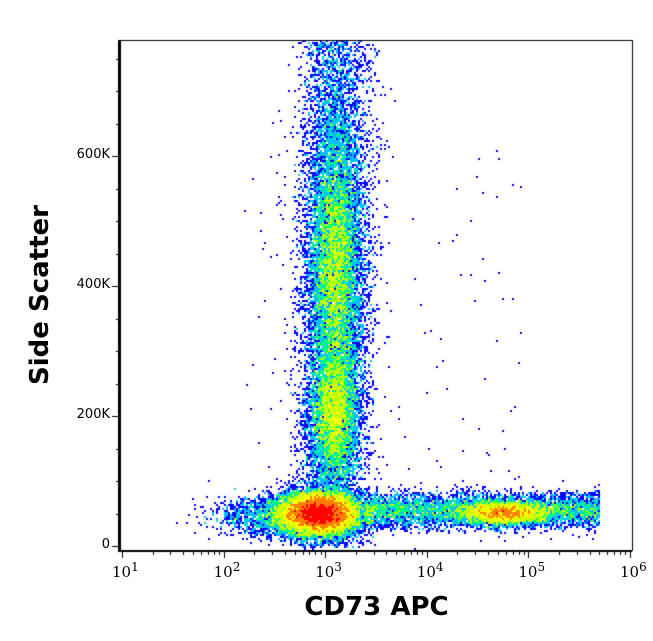 The width and height of the screenshot is (653, 641). I want to click on y-tick-label: 0, so click(105, 544).